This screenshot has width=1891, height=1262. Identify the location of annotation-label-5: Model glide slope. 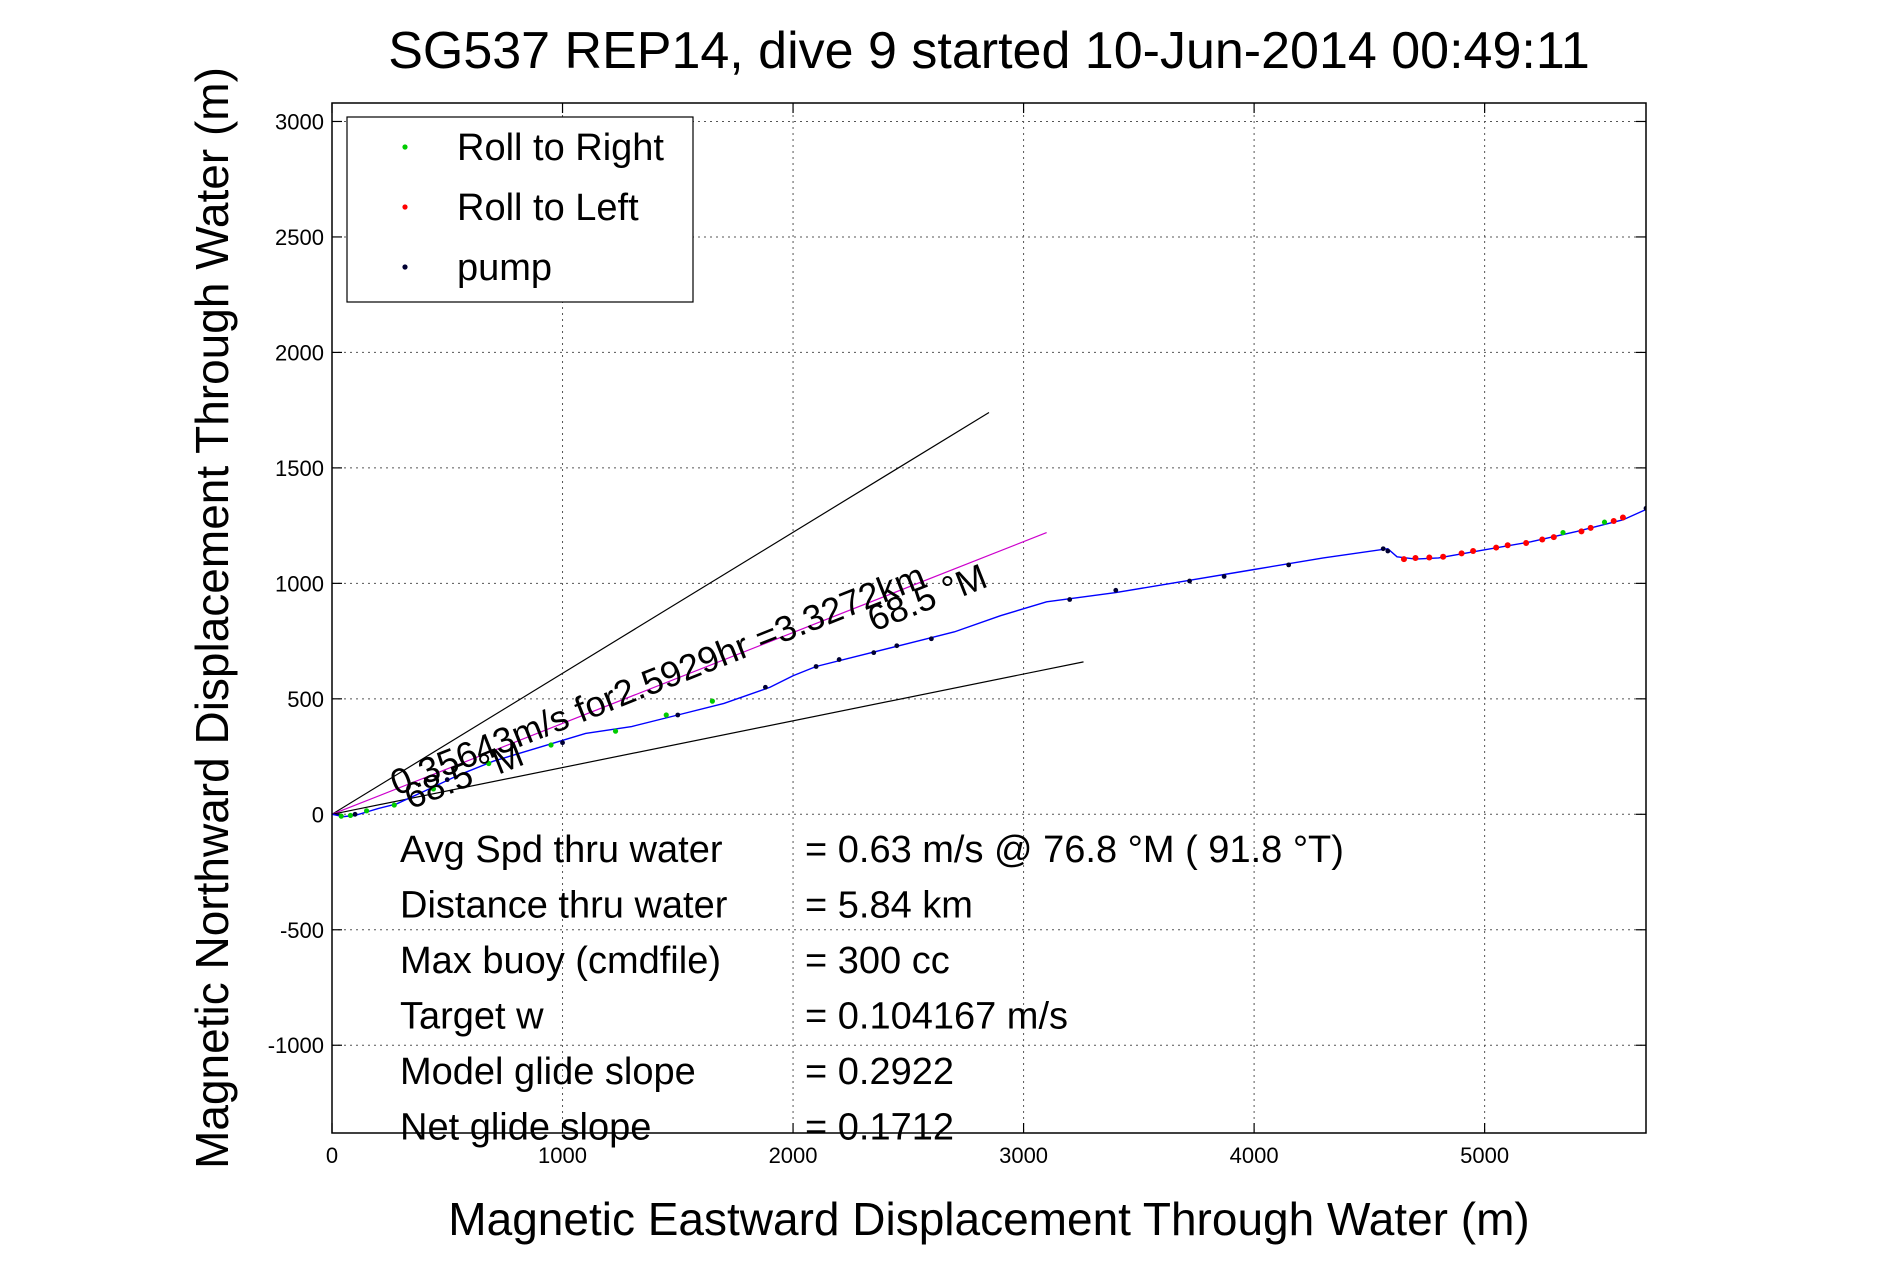
(548, 1072).